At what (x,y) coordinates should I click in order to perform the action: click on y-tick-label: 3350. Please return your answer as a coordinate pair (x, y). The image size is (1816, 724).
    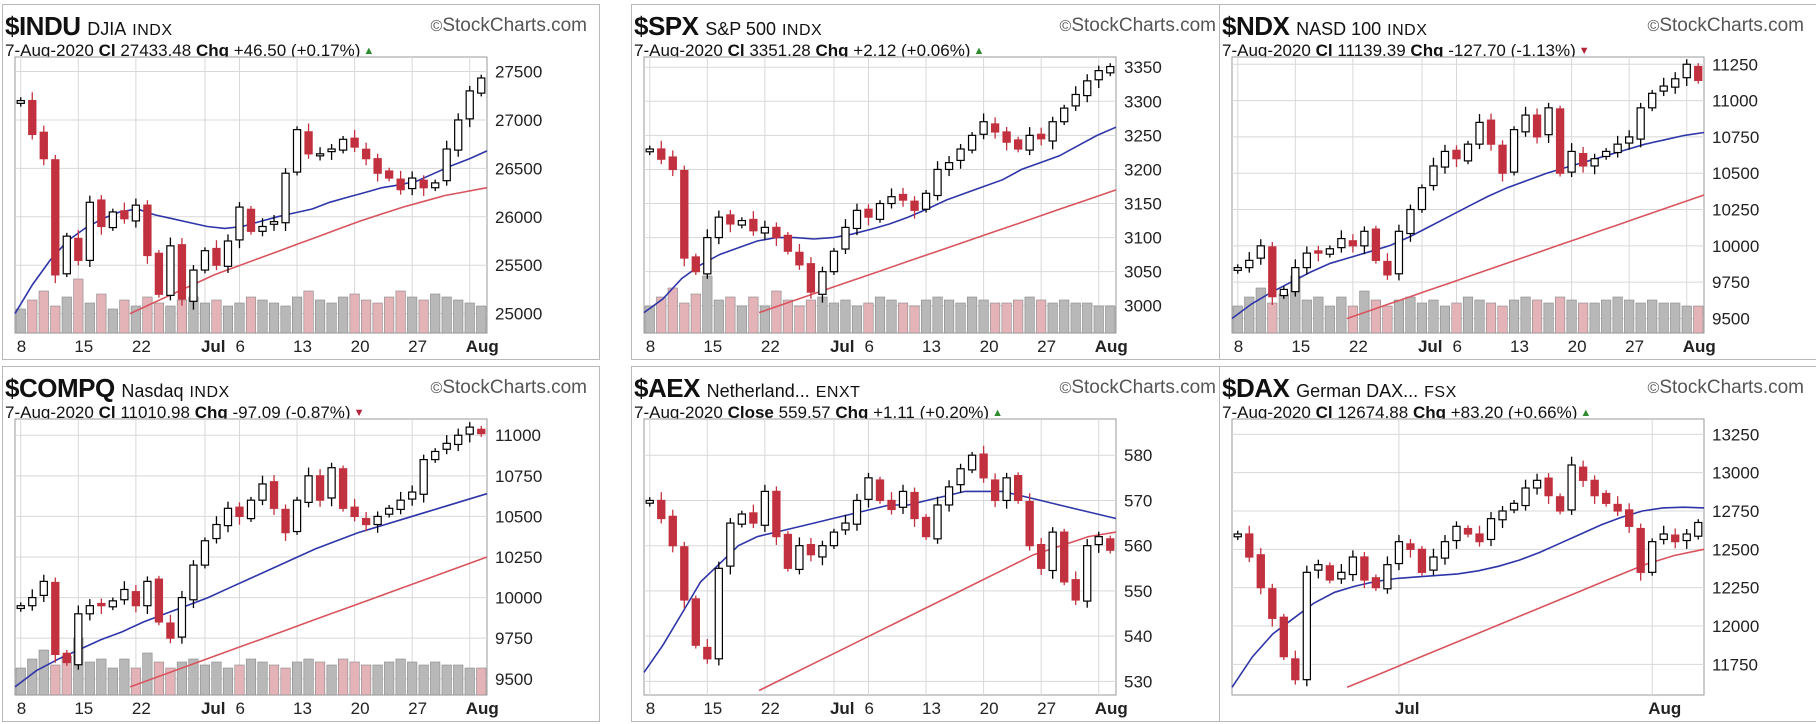
    Looking at the image, I should click on (1143, 67).